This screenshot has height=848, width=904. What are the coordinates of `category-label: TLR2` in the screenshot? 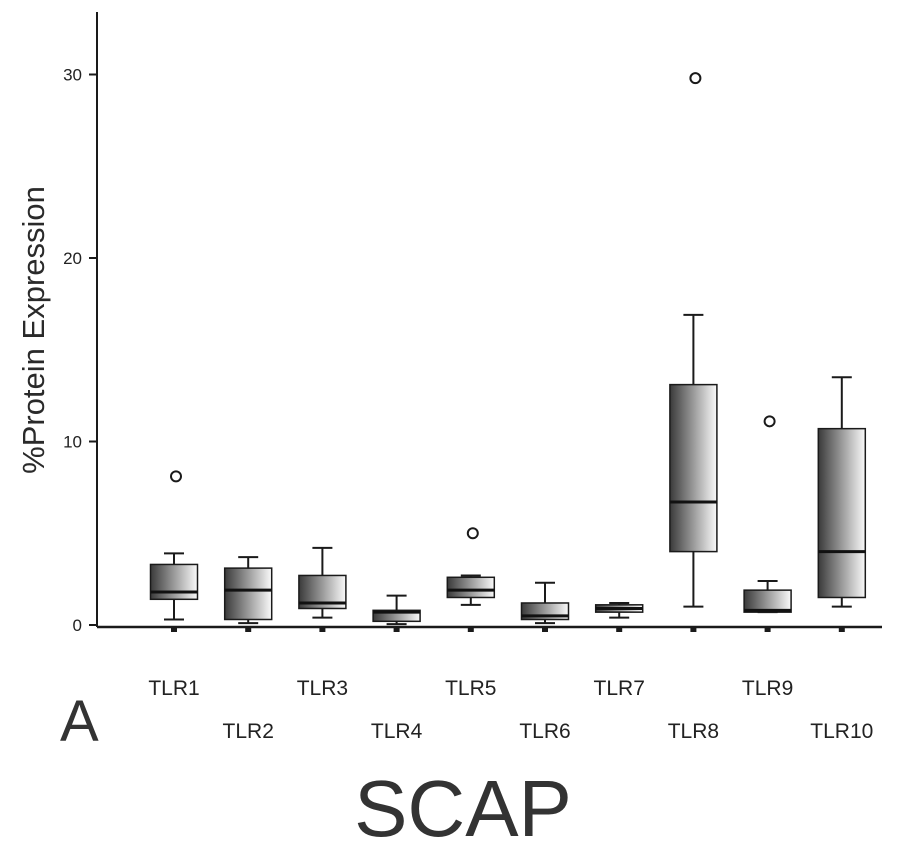 It's located at (248, 731).